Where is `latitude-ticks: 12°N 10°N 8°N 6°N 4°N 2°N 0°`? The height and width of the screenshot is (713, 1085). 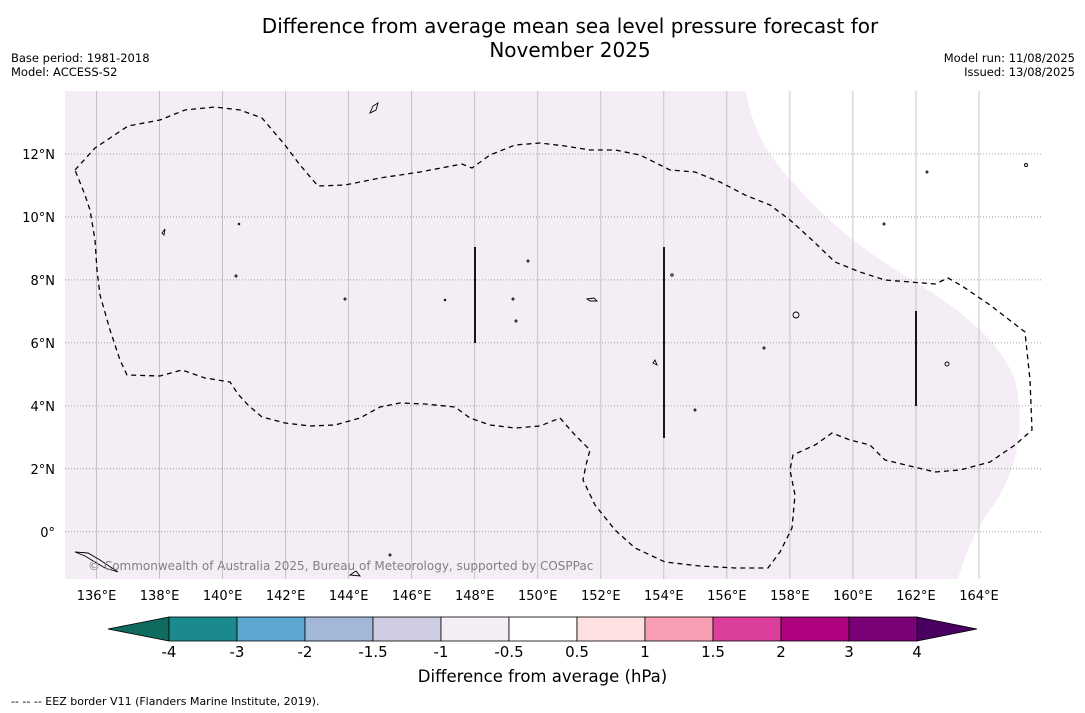
latitude-ticks: 12°N 10°N 8°N 6°N 4°N 2°N 0° is located at coordinates (38, 344).